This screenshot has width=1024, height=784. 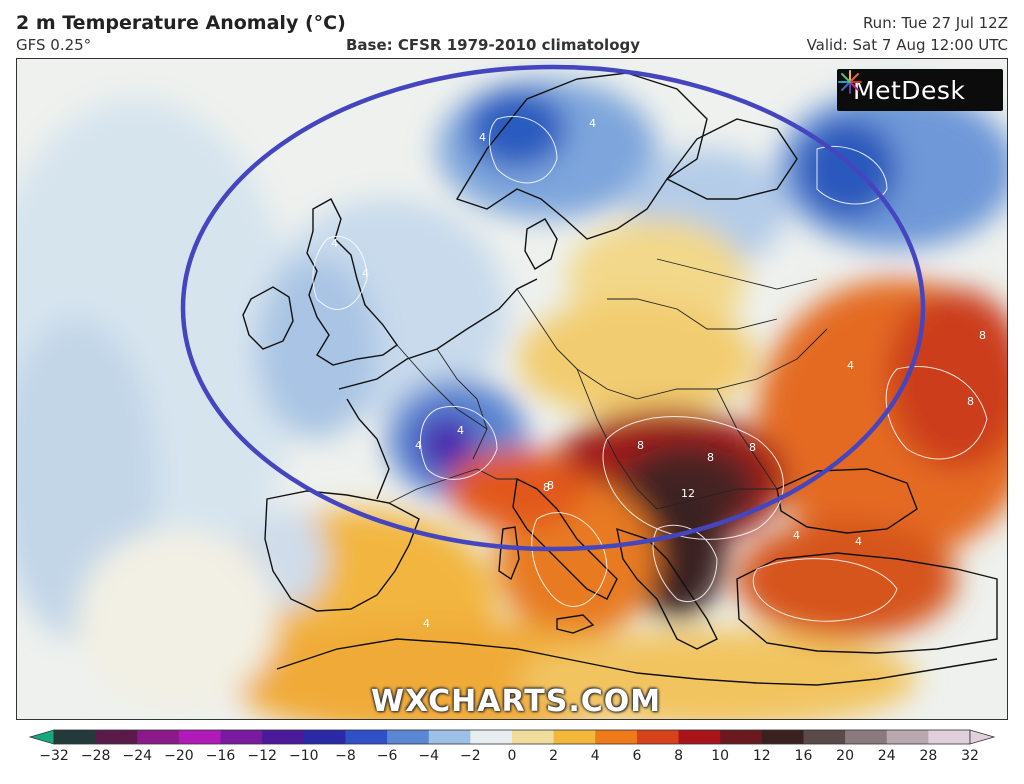 What do you see at coordinates (554, 756) in the screenshot?
I see `colorbar-tick-label: 2` at bounding box center [554, 756].